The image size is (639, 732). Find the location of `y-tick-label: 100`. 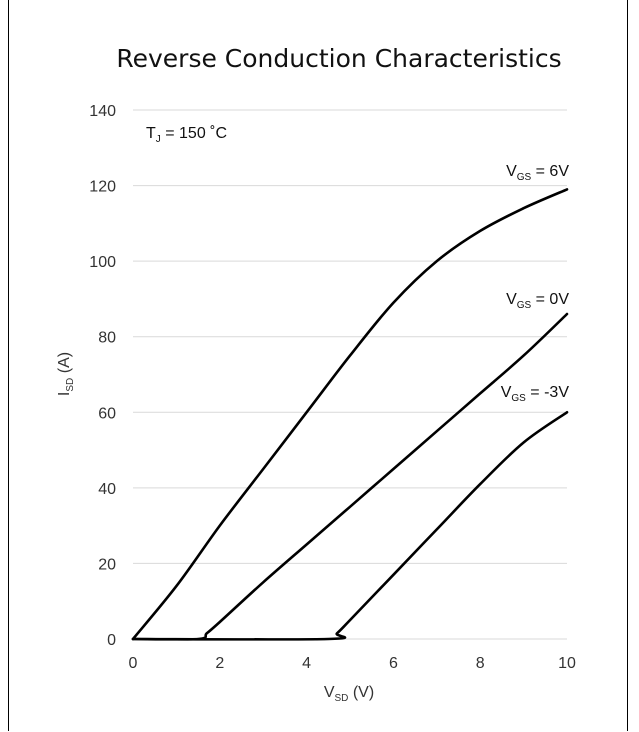

y-tick-label: 100 is located at coordinates (102, 262).